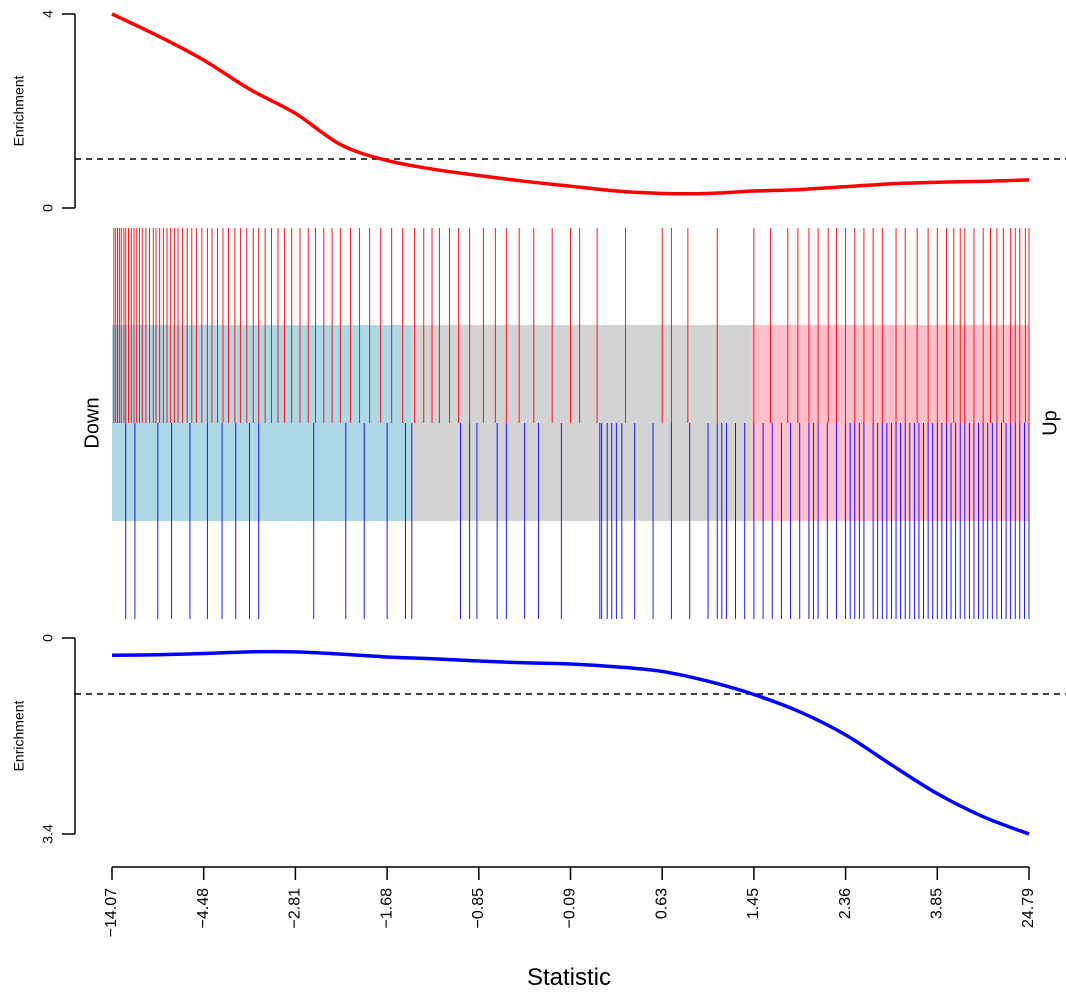  Describe the element at coordinates (48, 638) in the screenshot. I see `bottom-y-tick-label-0: 0` at that location.